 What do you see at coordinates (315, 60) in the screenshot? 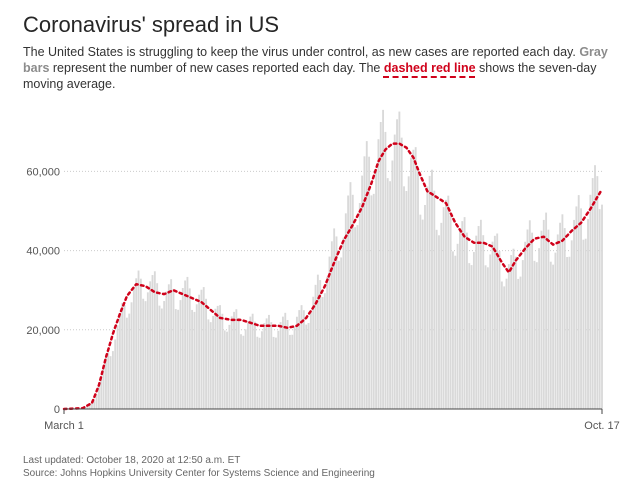
I see `subtitle-gray-bars-label: Gray bars` at bounding box center [315, 60].